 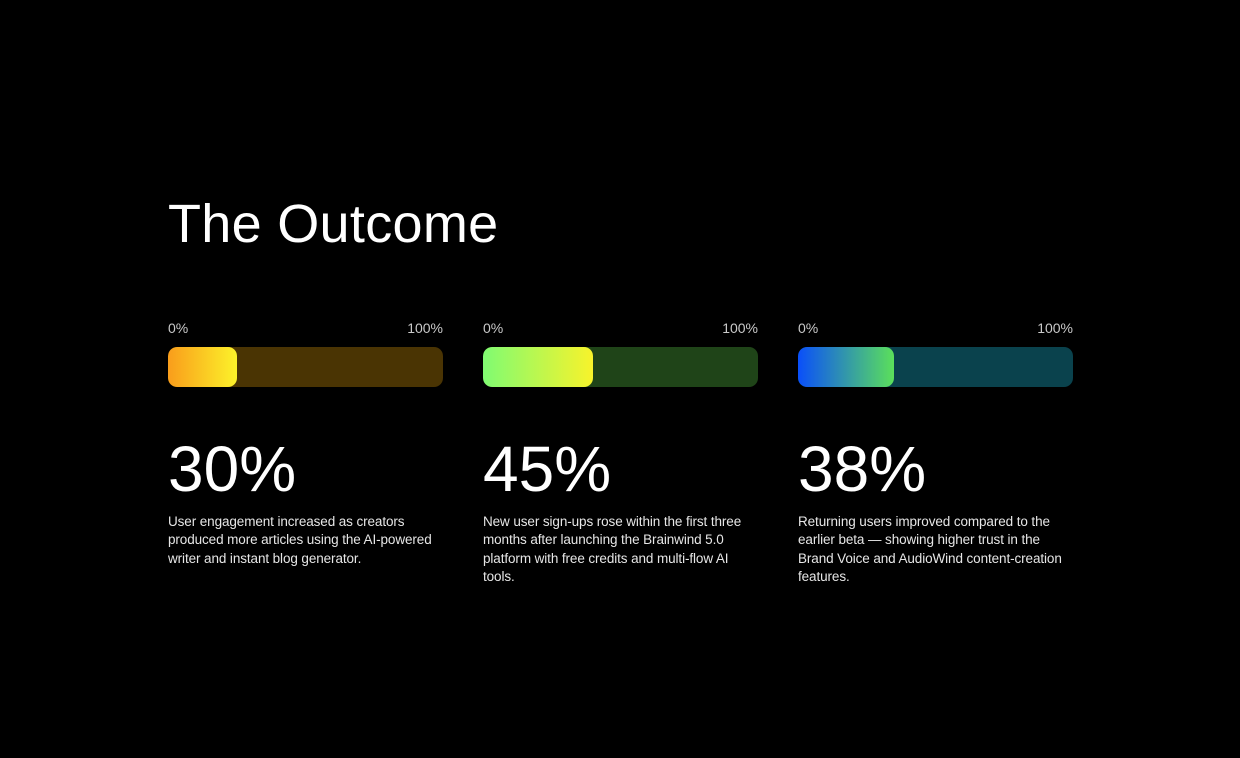 What do you see at coordinates (547, 468) in the screenshot?
I see `stat-value: 45%` at bounding box center [547, 468].